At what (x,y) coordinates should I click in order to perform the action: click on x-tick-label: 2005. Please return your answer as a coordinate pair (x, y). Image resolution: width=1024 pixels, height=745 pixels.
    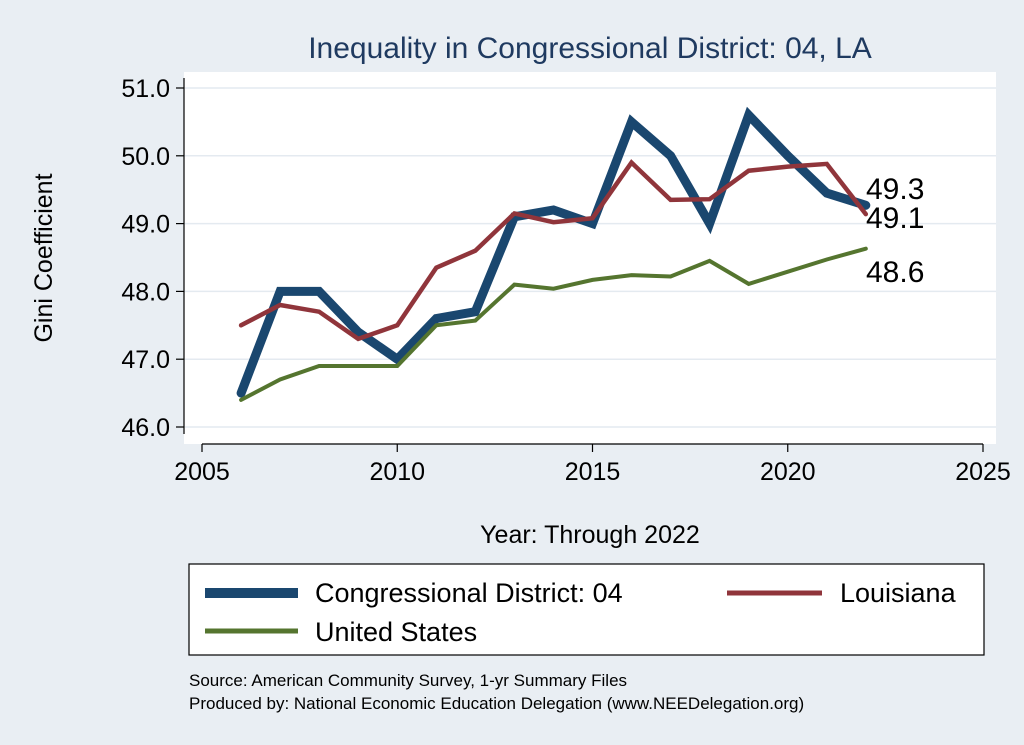
    Looking at the image, I should click on (202, 472).